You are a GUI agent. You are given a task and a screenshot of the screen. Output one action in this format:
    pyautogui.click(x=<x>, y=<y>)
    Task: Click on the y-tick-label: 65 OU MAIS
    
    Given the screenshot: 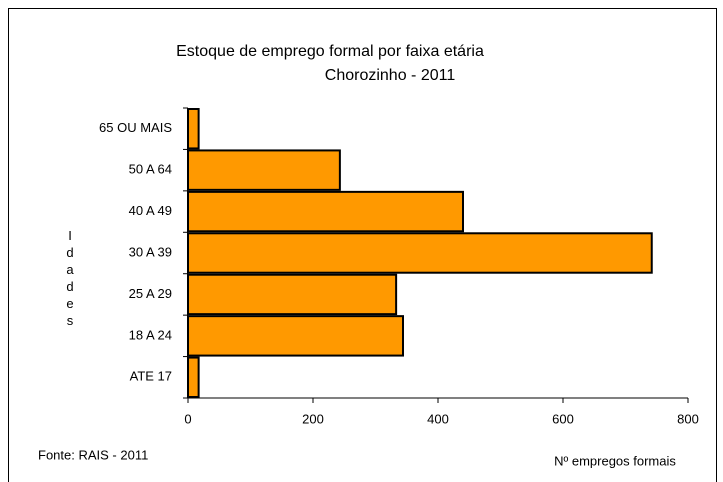 What is the action you would take?
    pyautogui.click(x=135, y=127)
    